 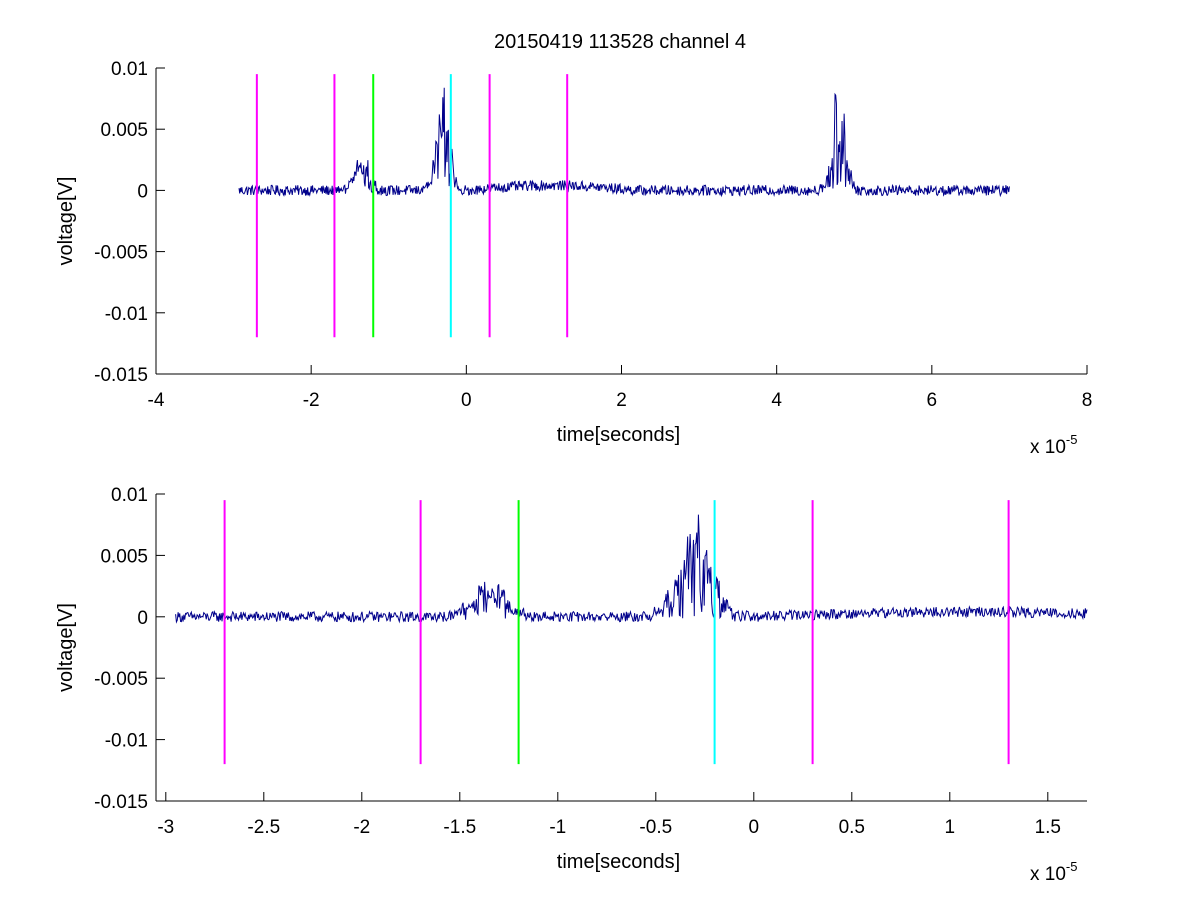 I want to click on x-tick-label: 6, so click(x=932, y=400).